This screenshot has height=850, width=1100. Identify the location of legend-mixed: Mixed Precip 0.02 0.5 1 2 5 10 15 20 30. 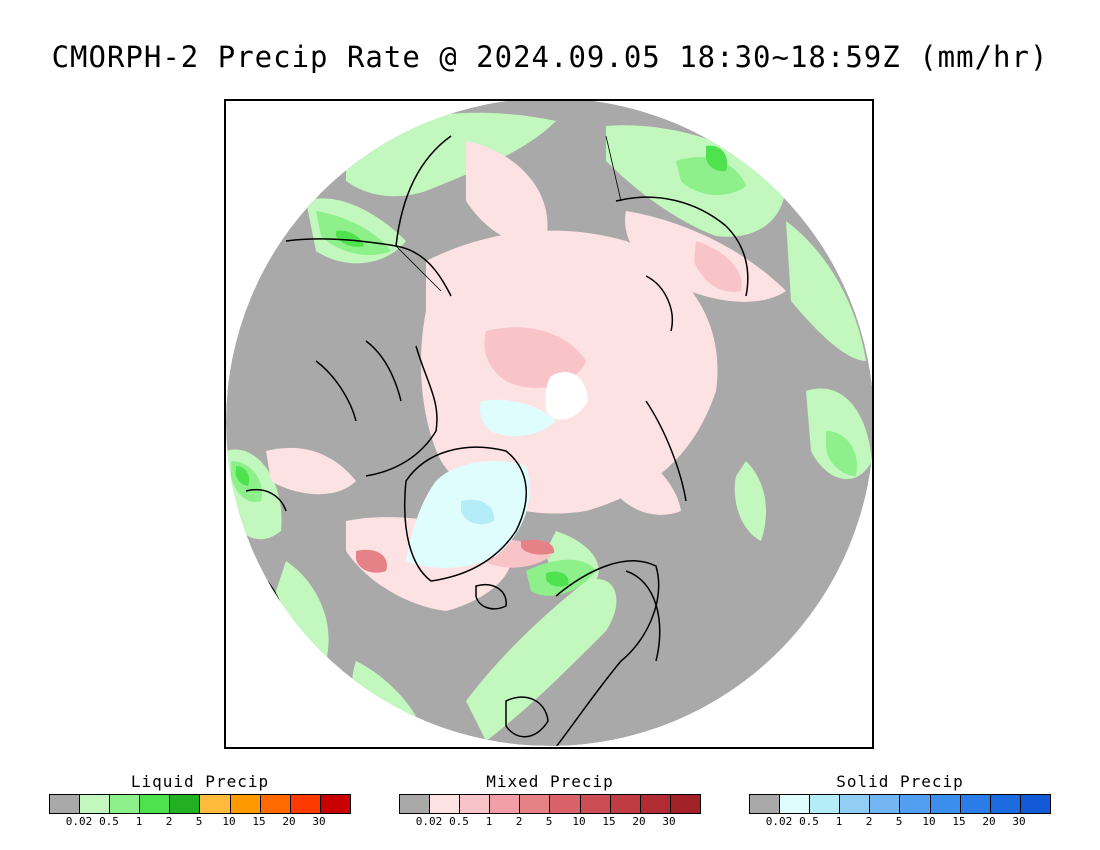
(550, 800).